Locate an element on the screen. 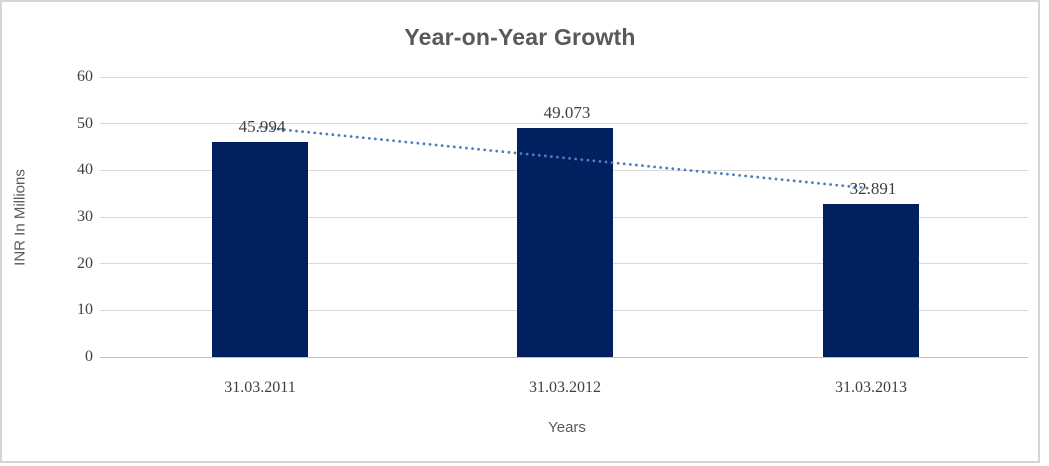 This screenshot has height=466, width=1049. y-tick-label: 50 is located at coordinates (85, 123).